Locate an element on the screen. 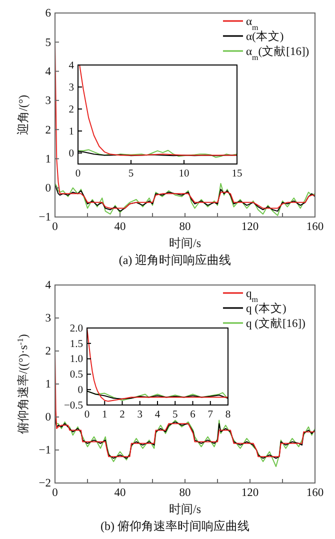 The height and width of the screenshot is (539, 335). legend-label: q (本文) is located at coordinates (266, 308).